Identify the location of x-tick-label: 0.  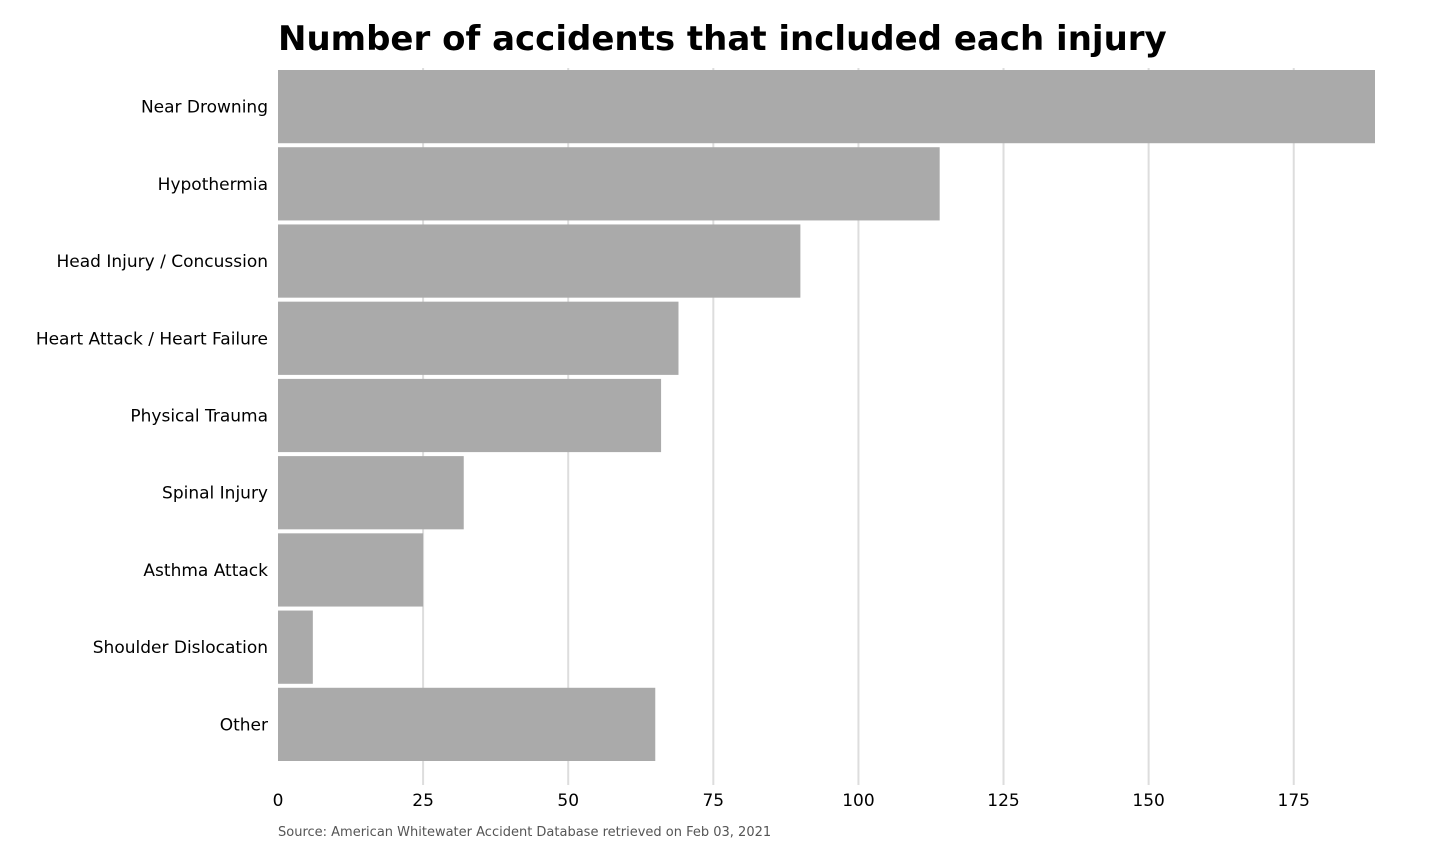
(278, 801).